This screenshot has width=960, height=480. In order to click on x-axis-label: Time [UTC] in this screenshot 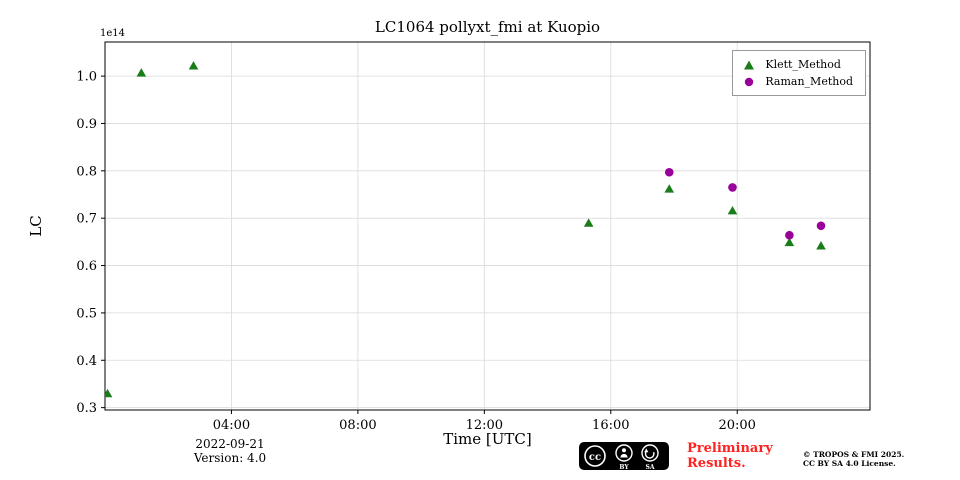, I will do `click(487, 439)`.